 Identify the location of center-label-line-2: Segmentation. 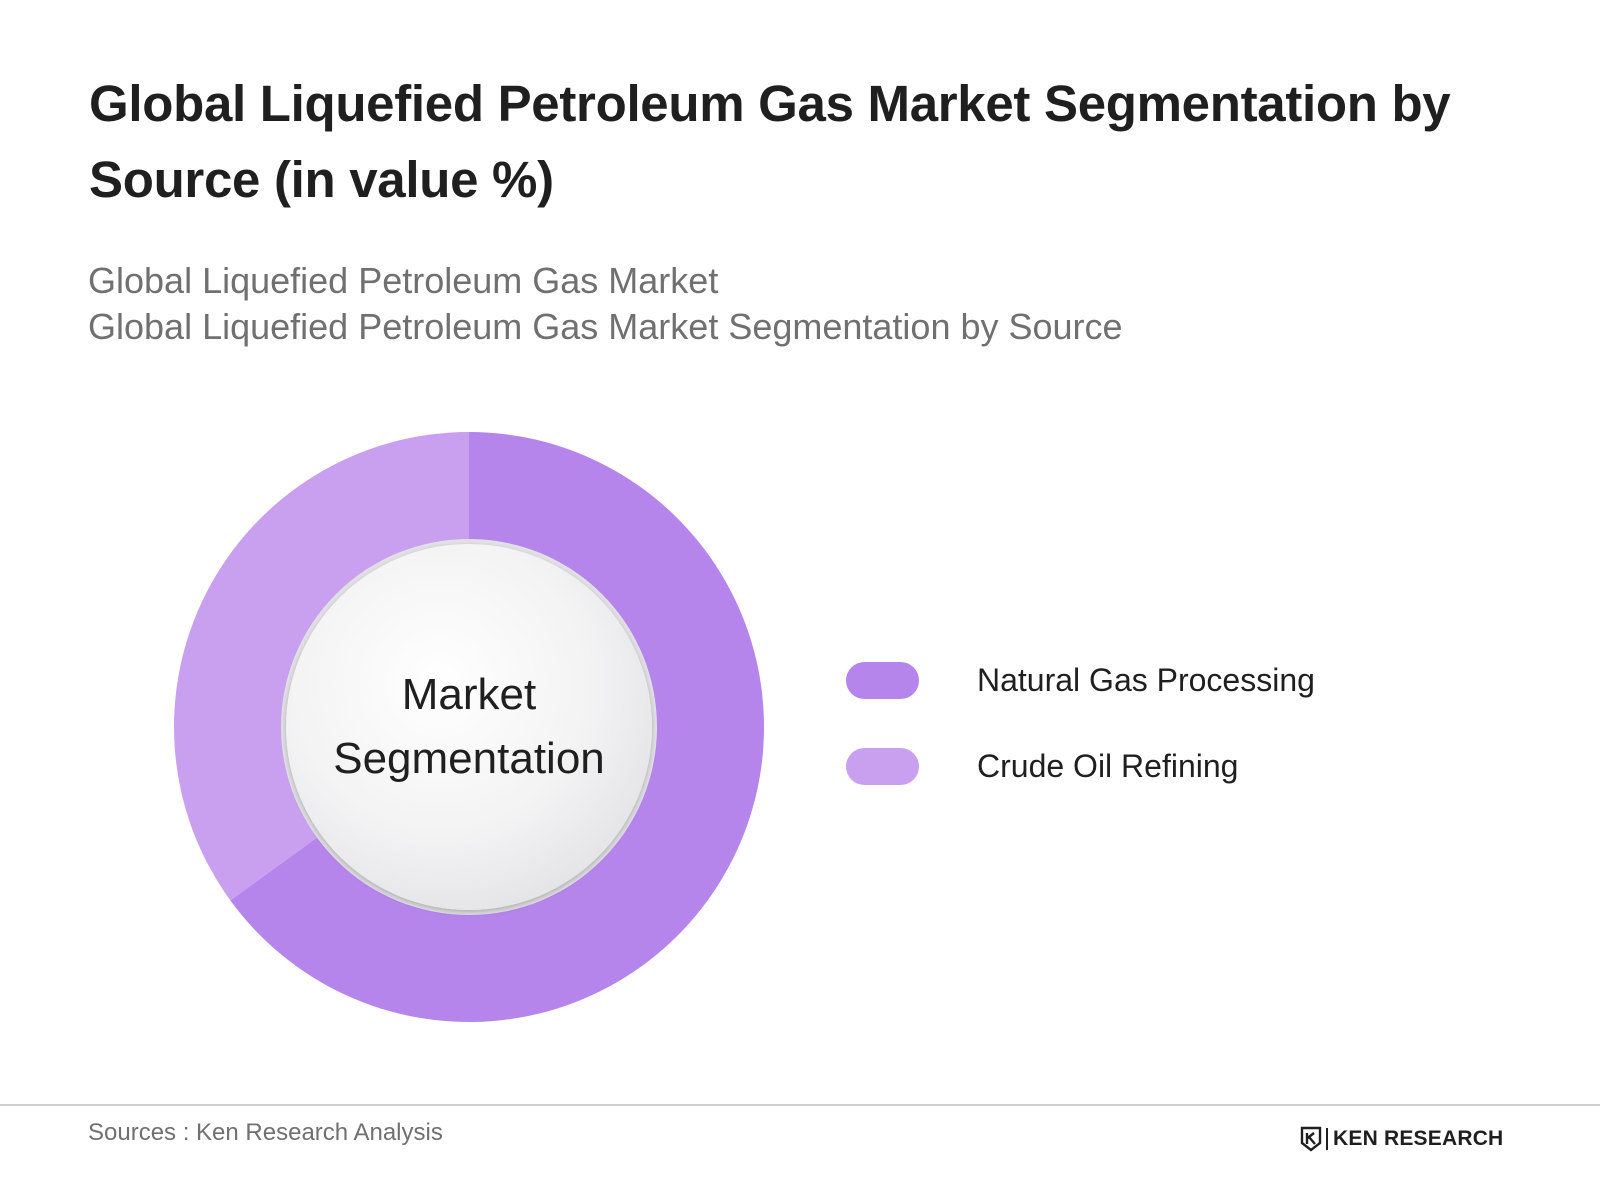
(469, 758).